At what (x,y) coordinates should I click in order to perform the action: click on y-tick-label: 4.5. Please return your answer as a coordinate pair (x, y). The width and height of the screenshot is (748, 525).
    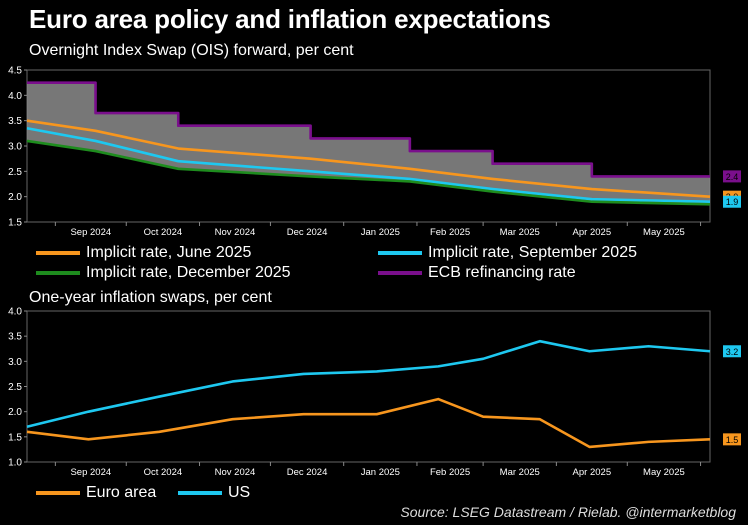
    Looking at the image, I should click on (15, 71).